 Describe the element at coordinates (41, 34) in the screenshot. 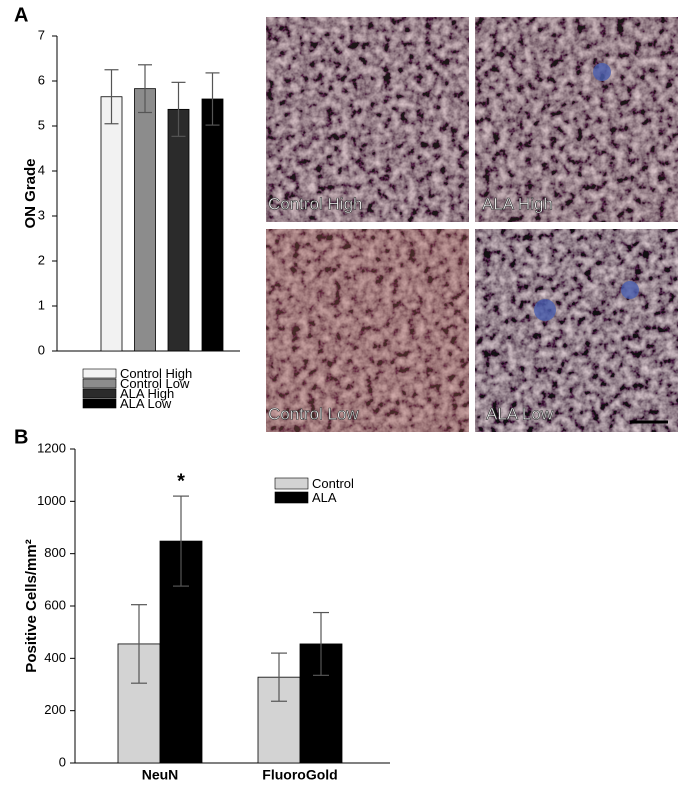

I see `y-tick-label: 7` at that location.